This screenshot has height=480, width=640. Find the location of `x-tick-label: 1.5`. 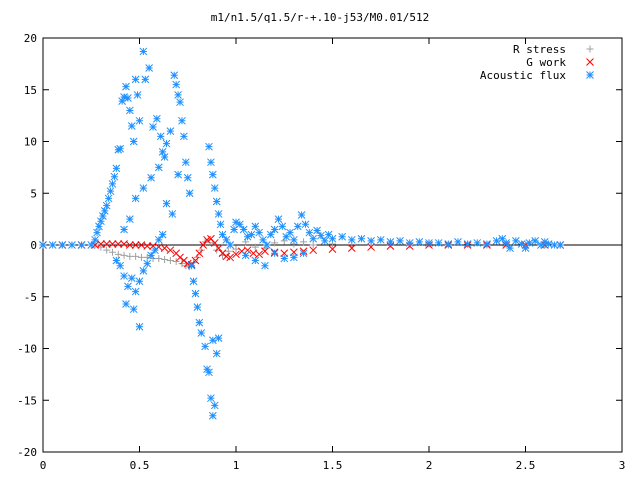

x-tick-label: 1.5 is located at coordinates (333, 465).